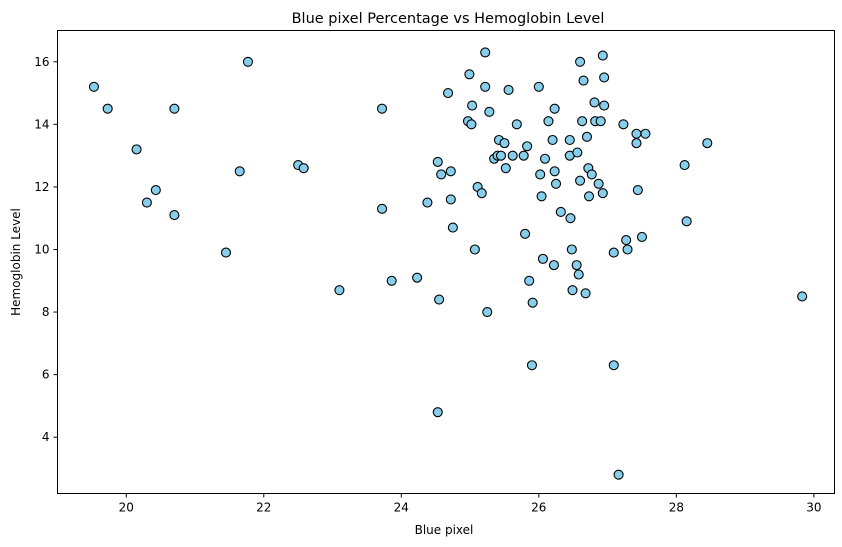 The image size is (842, 547). I want to click on x-tick-label: 22, so click(263, 508).